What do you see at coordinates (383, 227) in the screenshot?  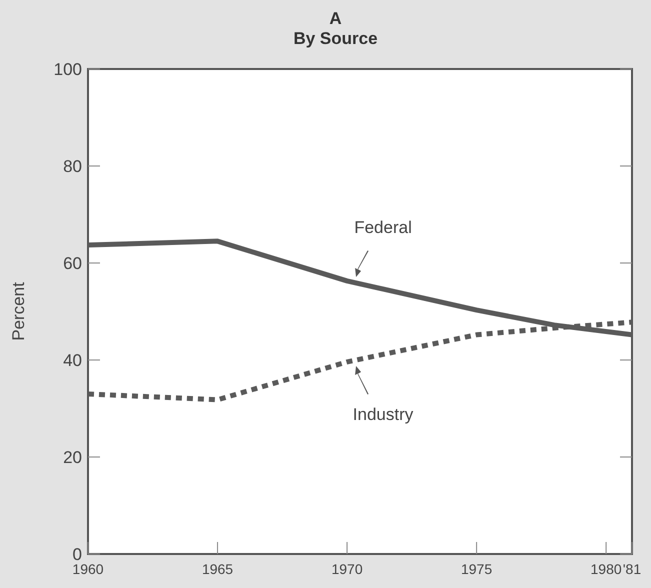 I see `text: Federal` at bounding box center [383, 227].